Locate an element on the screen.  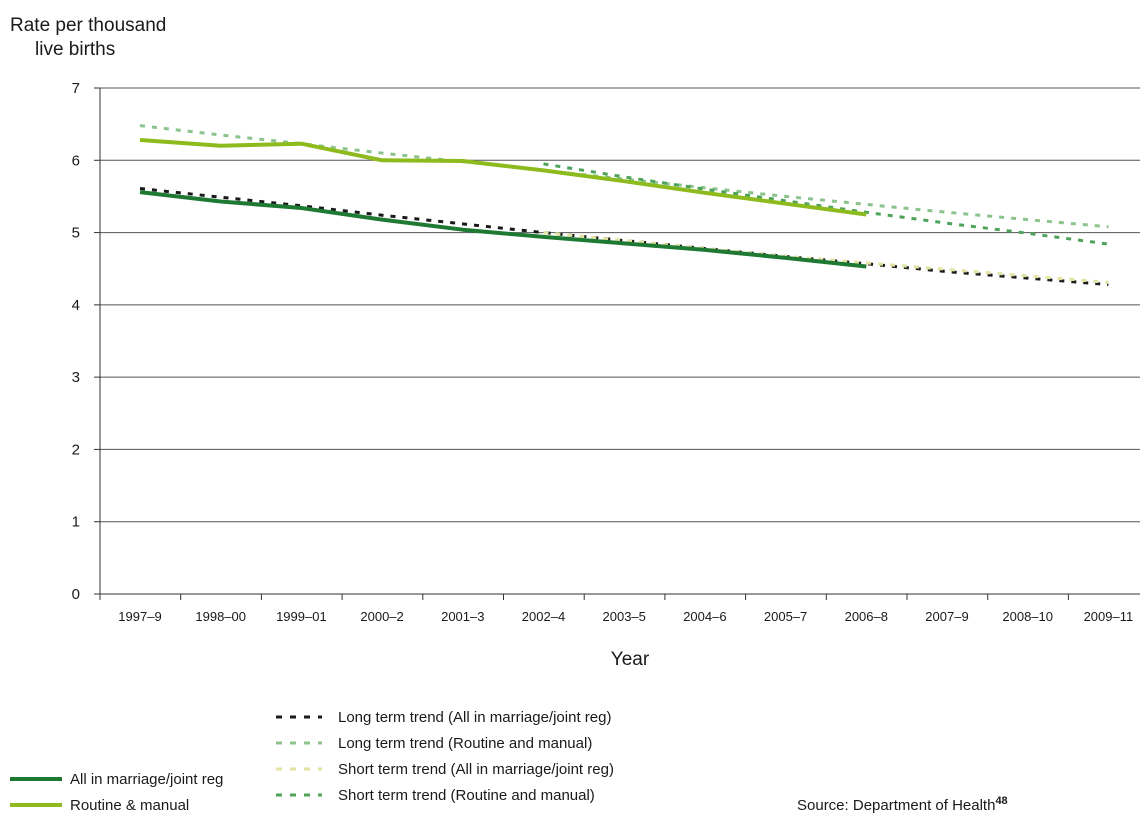
source-note: Source: Department of Health48 is located at coordinates (902, 804).